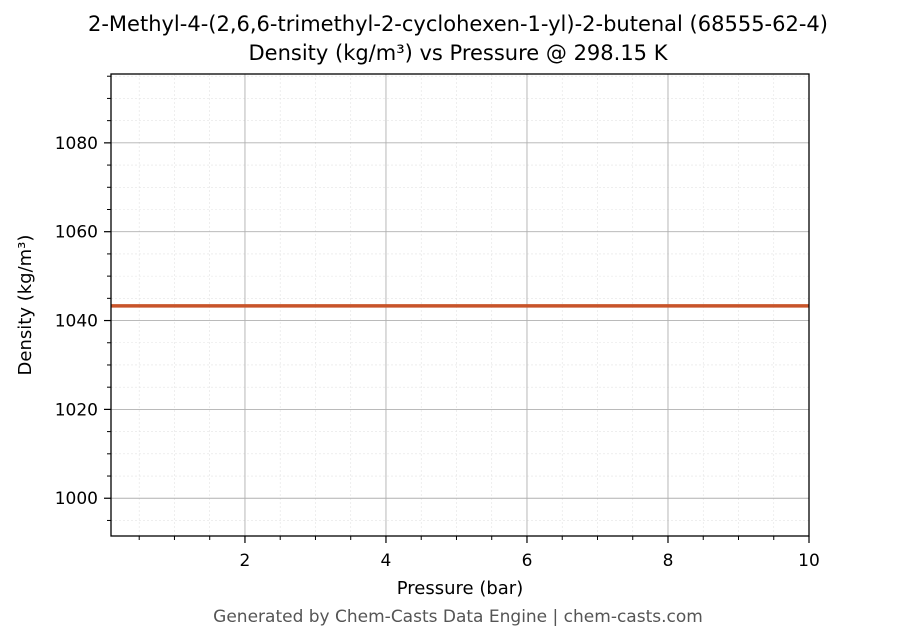  I want to click on x-tick-label: 10, so click(809, 561).